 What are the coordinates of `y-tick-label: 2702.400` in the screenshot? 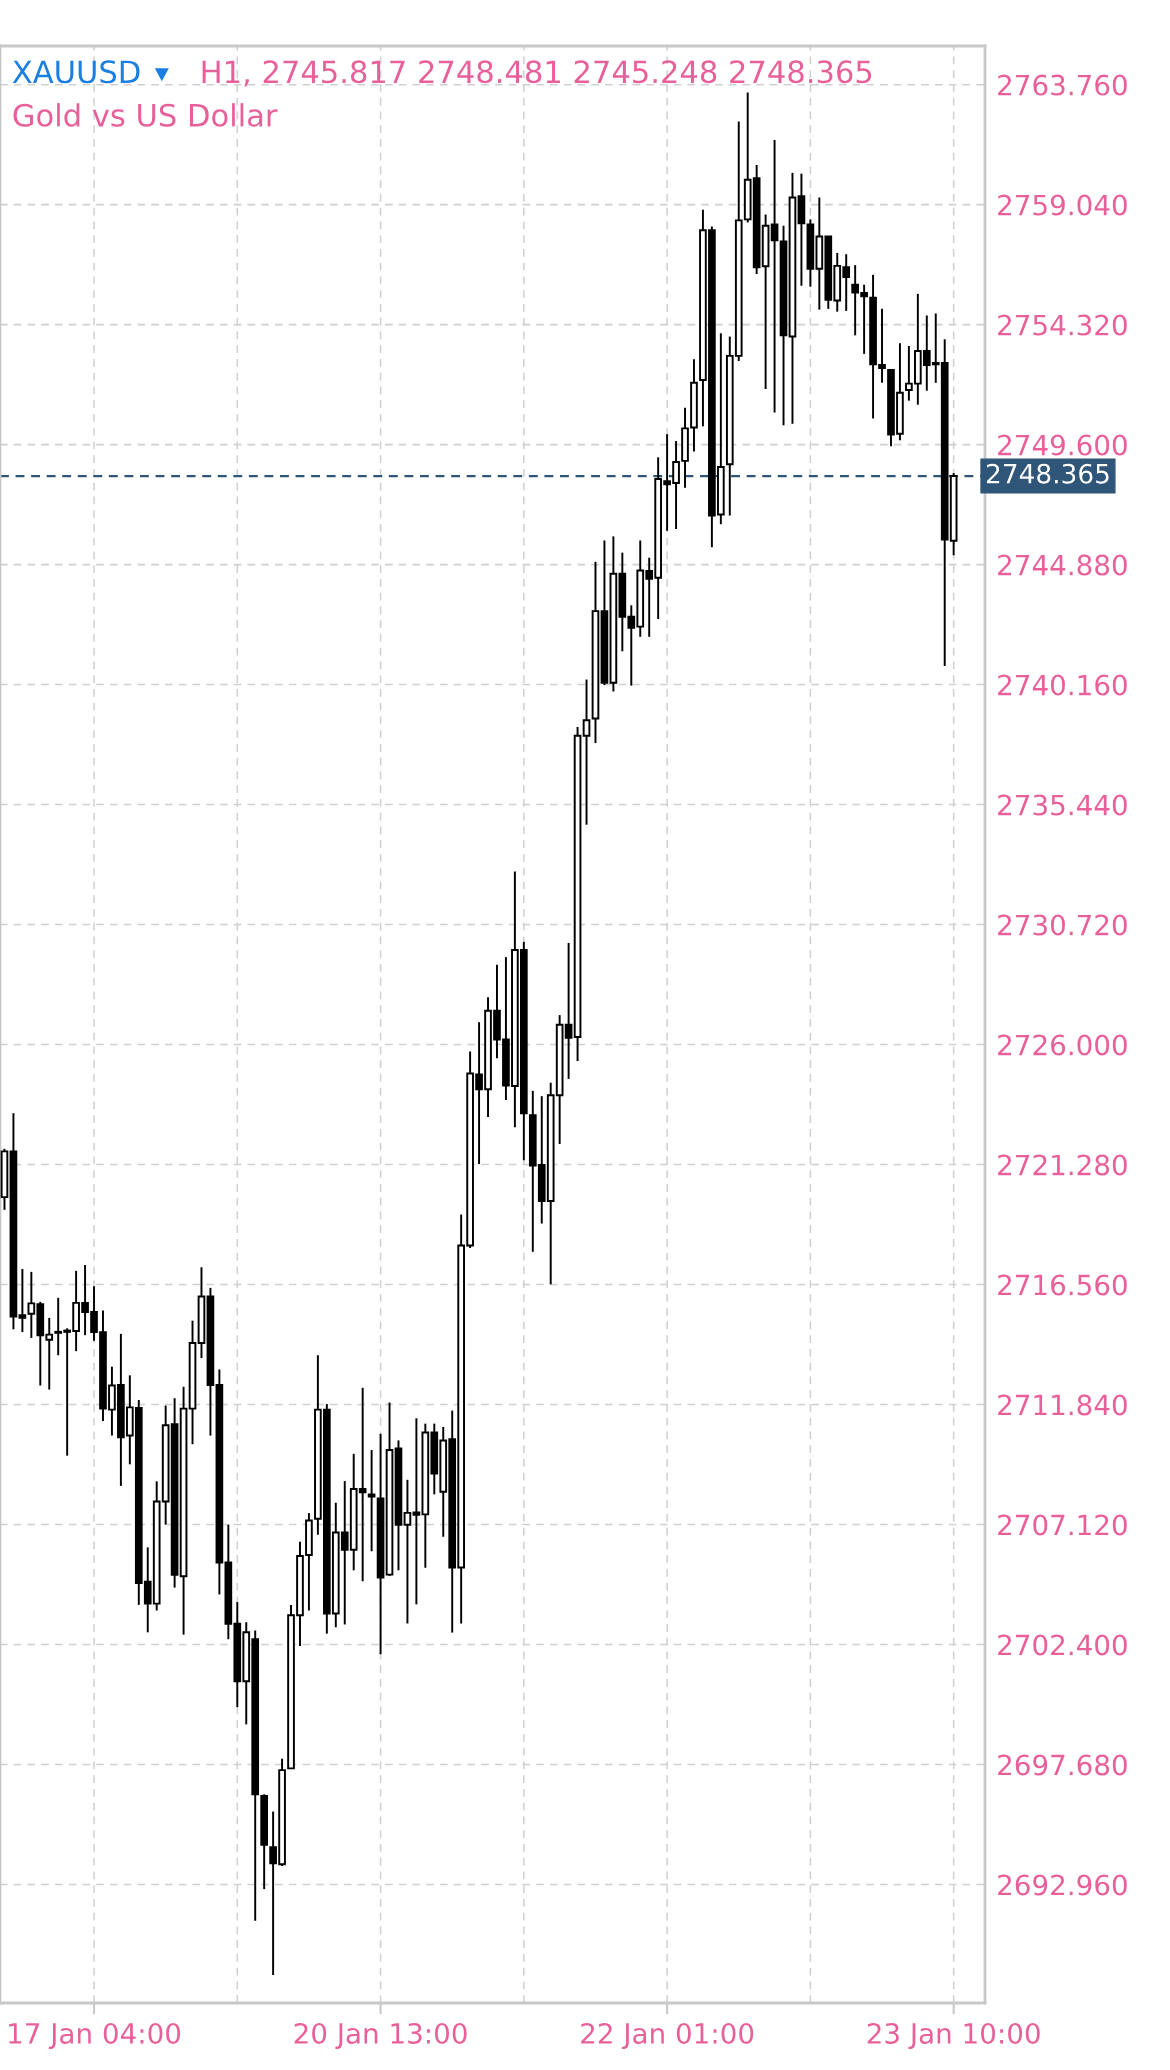 It's located at (1062, 1645).